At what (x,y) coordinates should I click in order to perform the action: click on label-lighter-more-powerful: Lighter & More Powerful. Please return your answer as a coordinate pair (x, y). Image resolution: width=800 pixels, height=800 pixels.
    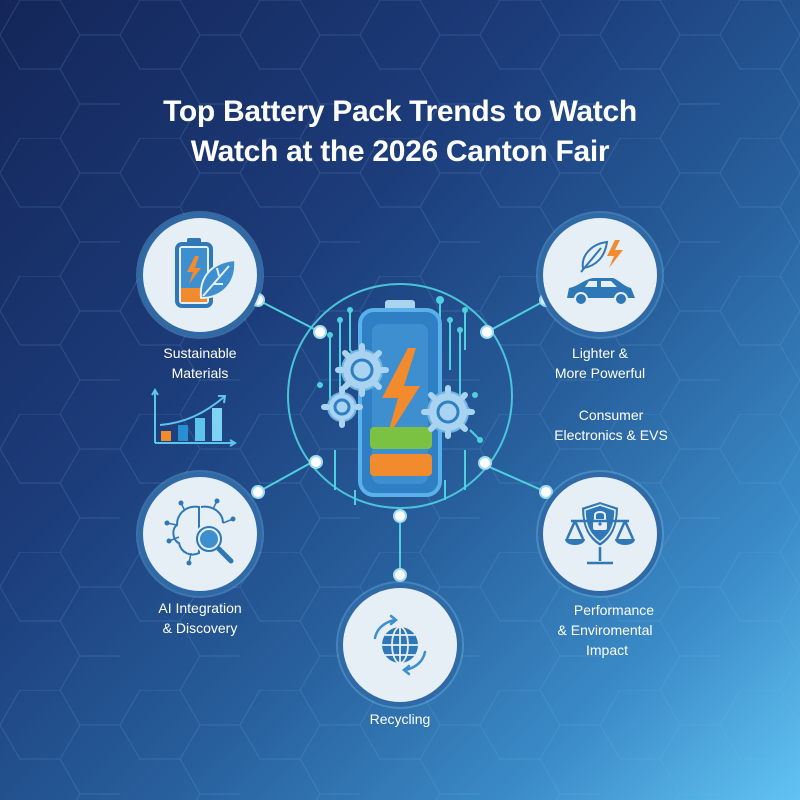
    Looking at the image, I should click on (600, 363).